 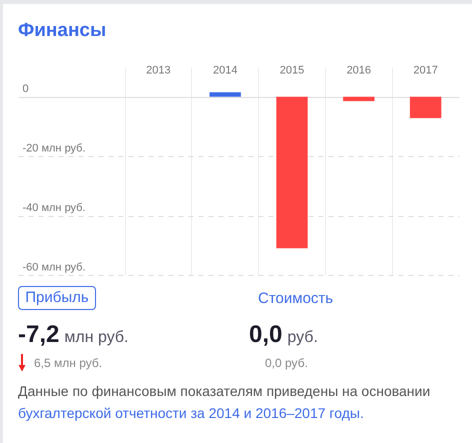 What do you see at coordinates (68, 363) in the screenshot?
I see `text: 6,5 млн руб.` at bounding box center [68, 363].